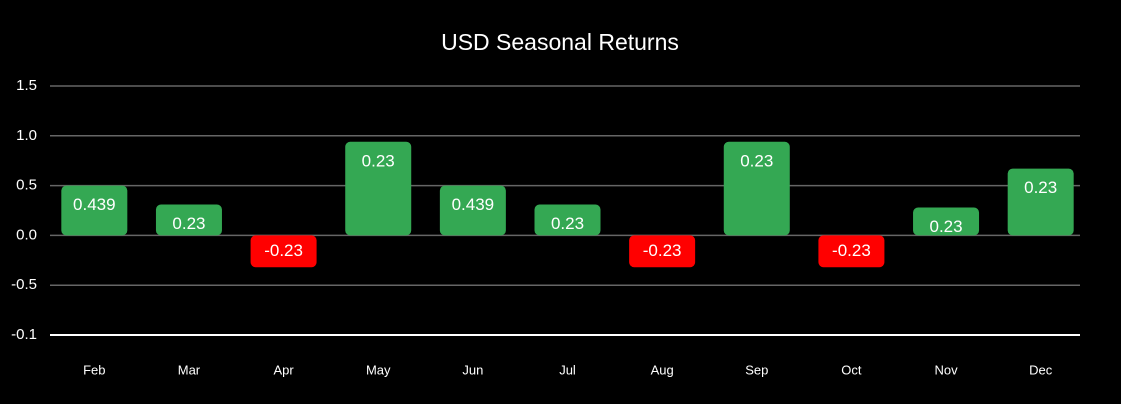 The height and width of the screenshot is (404, 1121). I want to click on x-tick-label: Apr, so click(283, 369).